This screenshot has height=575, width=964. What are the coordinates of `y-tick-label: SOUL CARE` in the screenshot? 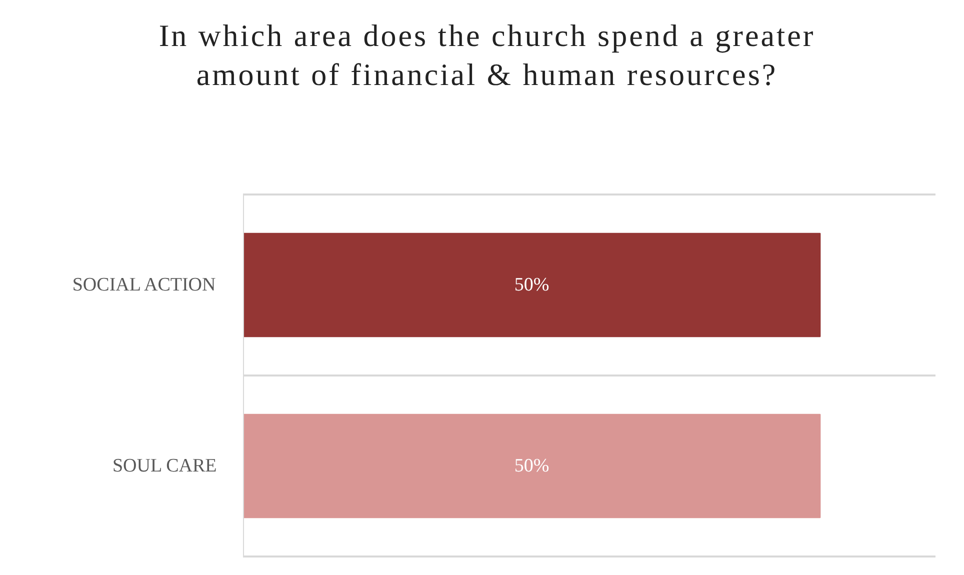 It's located at (164, 466).